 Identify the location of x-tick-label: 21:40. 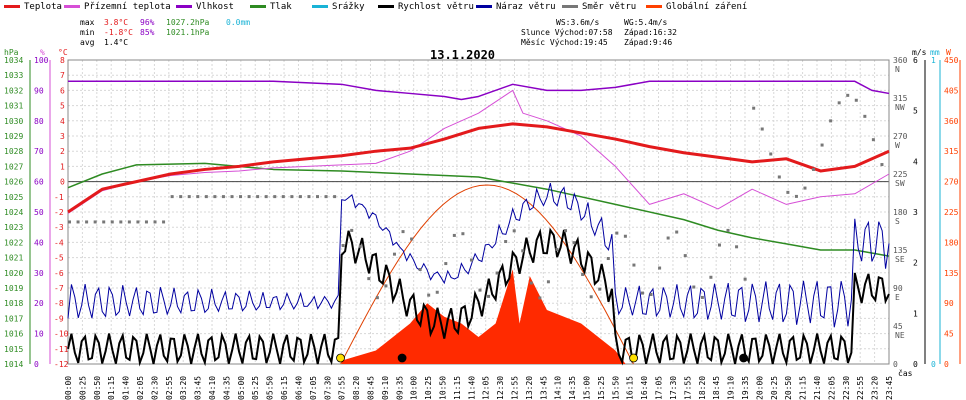
(817, 388).